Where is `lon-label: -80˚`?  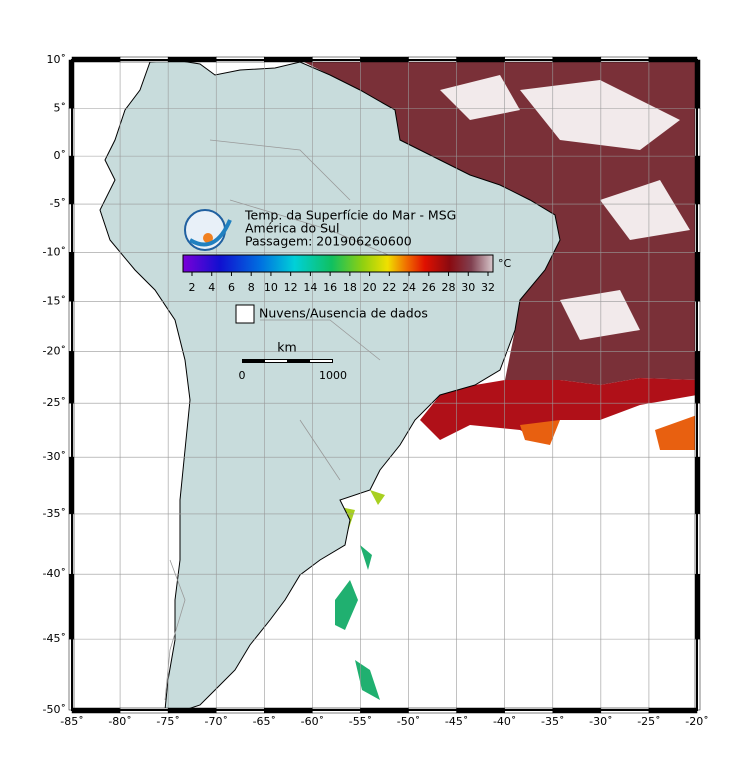
lon-label: -80˚ is located at coordinates (119, 721).